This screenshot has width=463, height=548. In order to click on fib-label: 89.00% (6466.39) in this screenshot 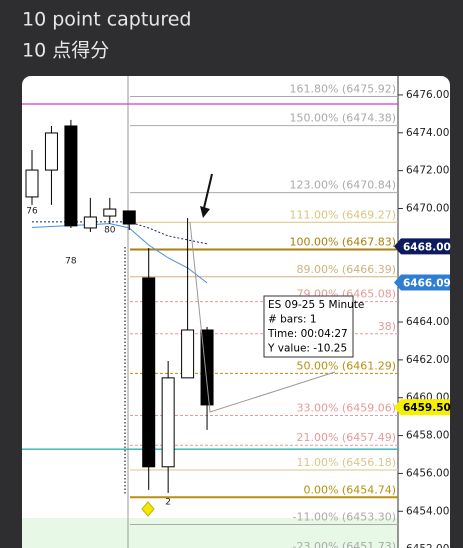, I will do `click(346, 269)`.